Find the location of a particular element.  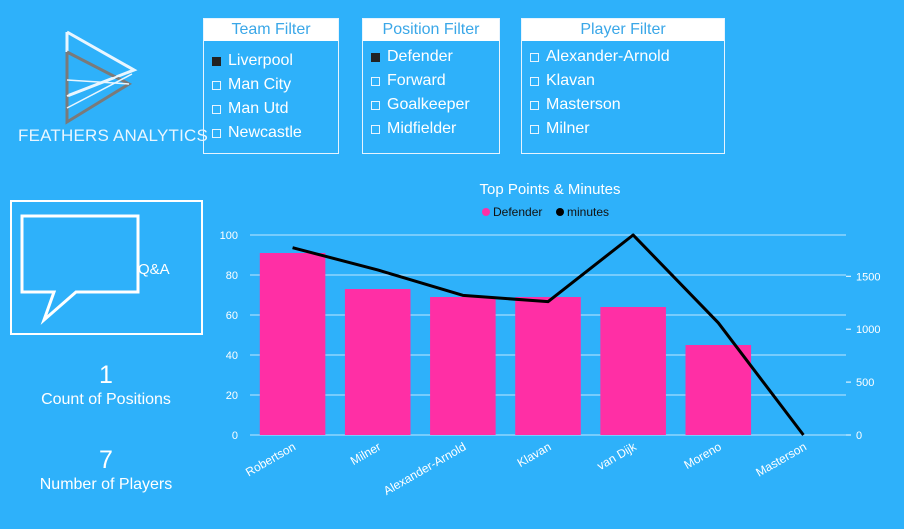

bar-moreno is located at coordinates (718, 390).